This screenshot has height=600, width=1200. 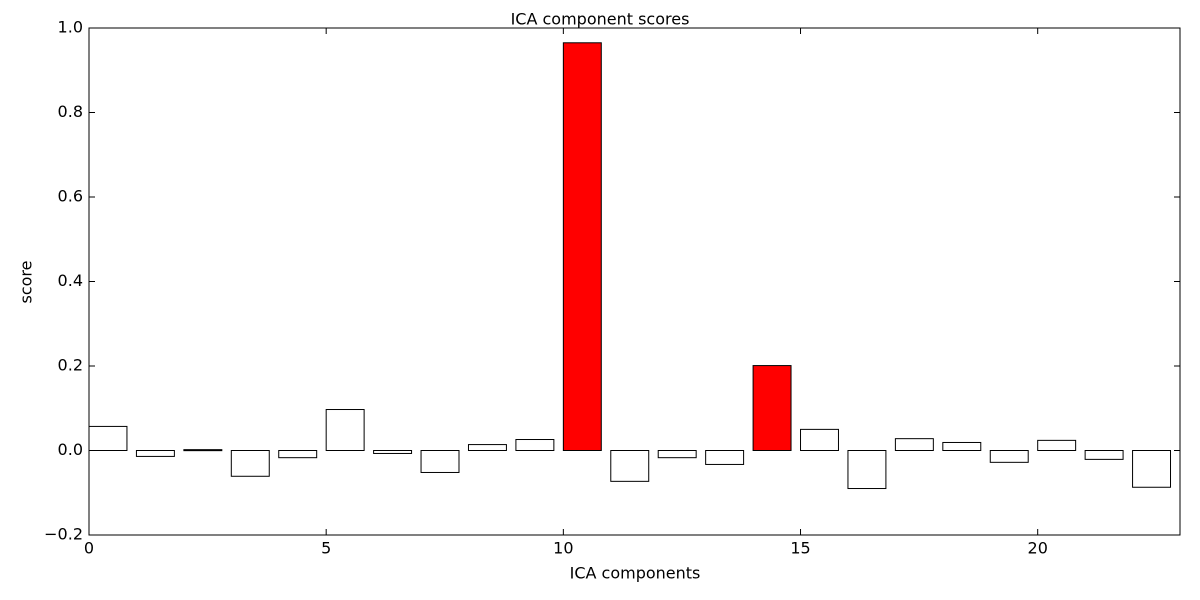 I want to click on x-tick-label: 15, so click(x=800, y=548).